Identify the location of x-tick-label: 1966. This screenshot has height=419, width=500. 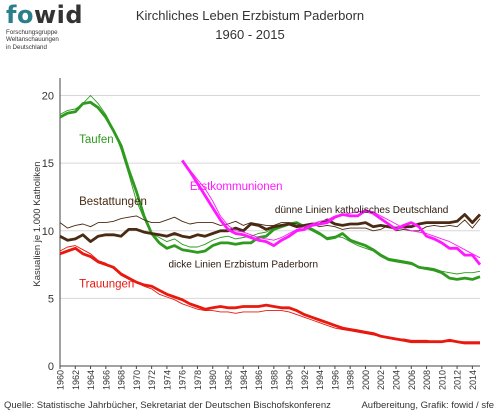
(106, 380).